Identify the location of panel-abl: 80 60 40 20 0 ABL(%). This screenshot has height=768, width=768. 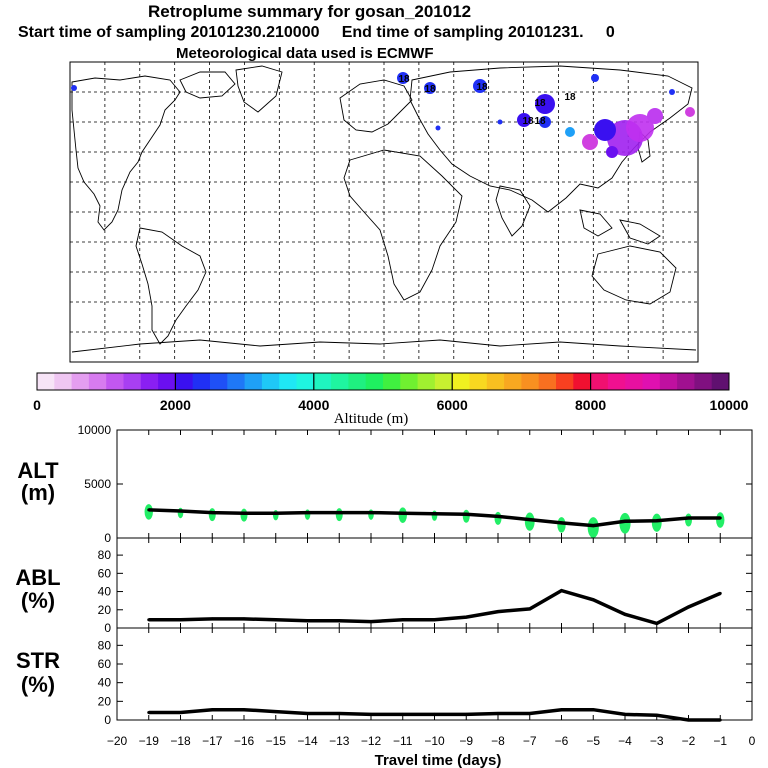
(384, 586).